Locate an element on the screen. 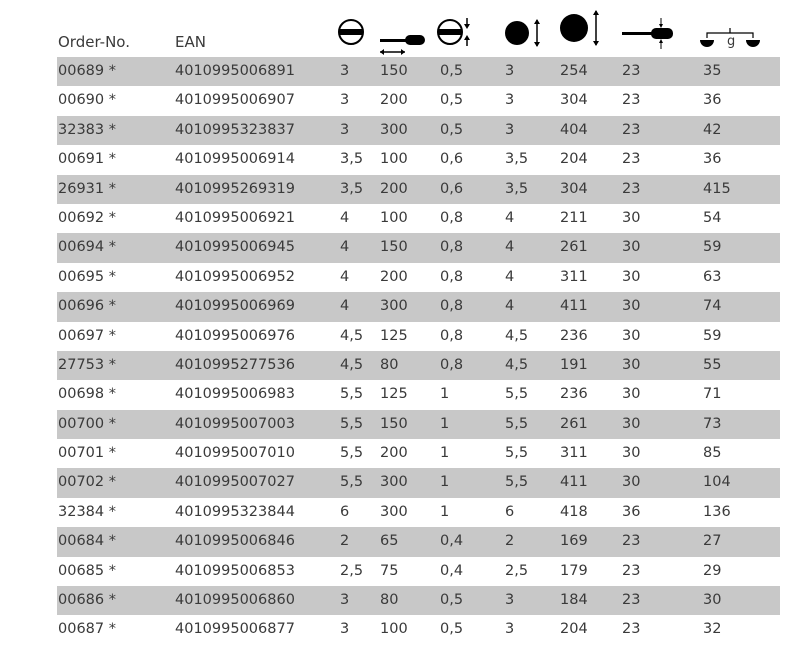  table-row: 00694 * 4010995006945 4 150 0,8 4 261 30 59 is located at coordinates (418, 248).